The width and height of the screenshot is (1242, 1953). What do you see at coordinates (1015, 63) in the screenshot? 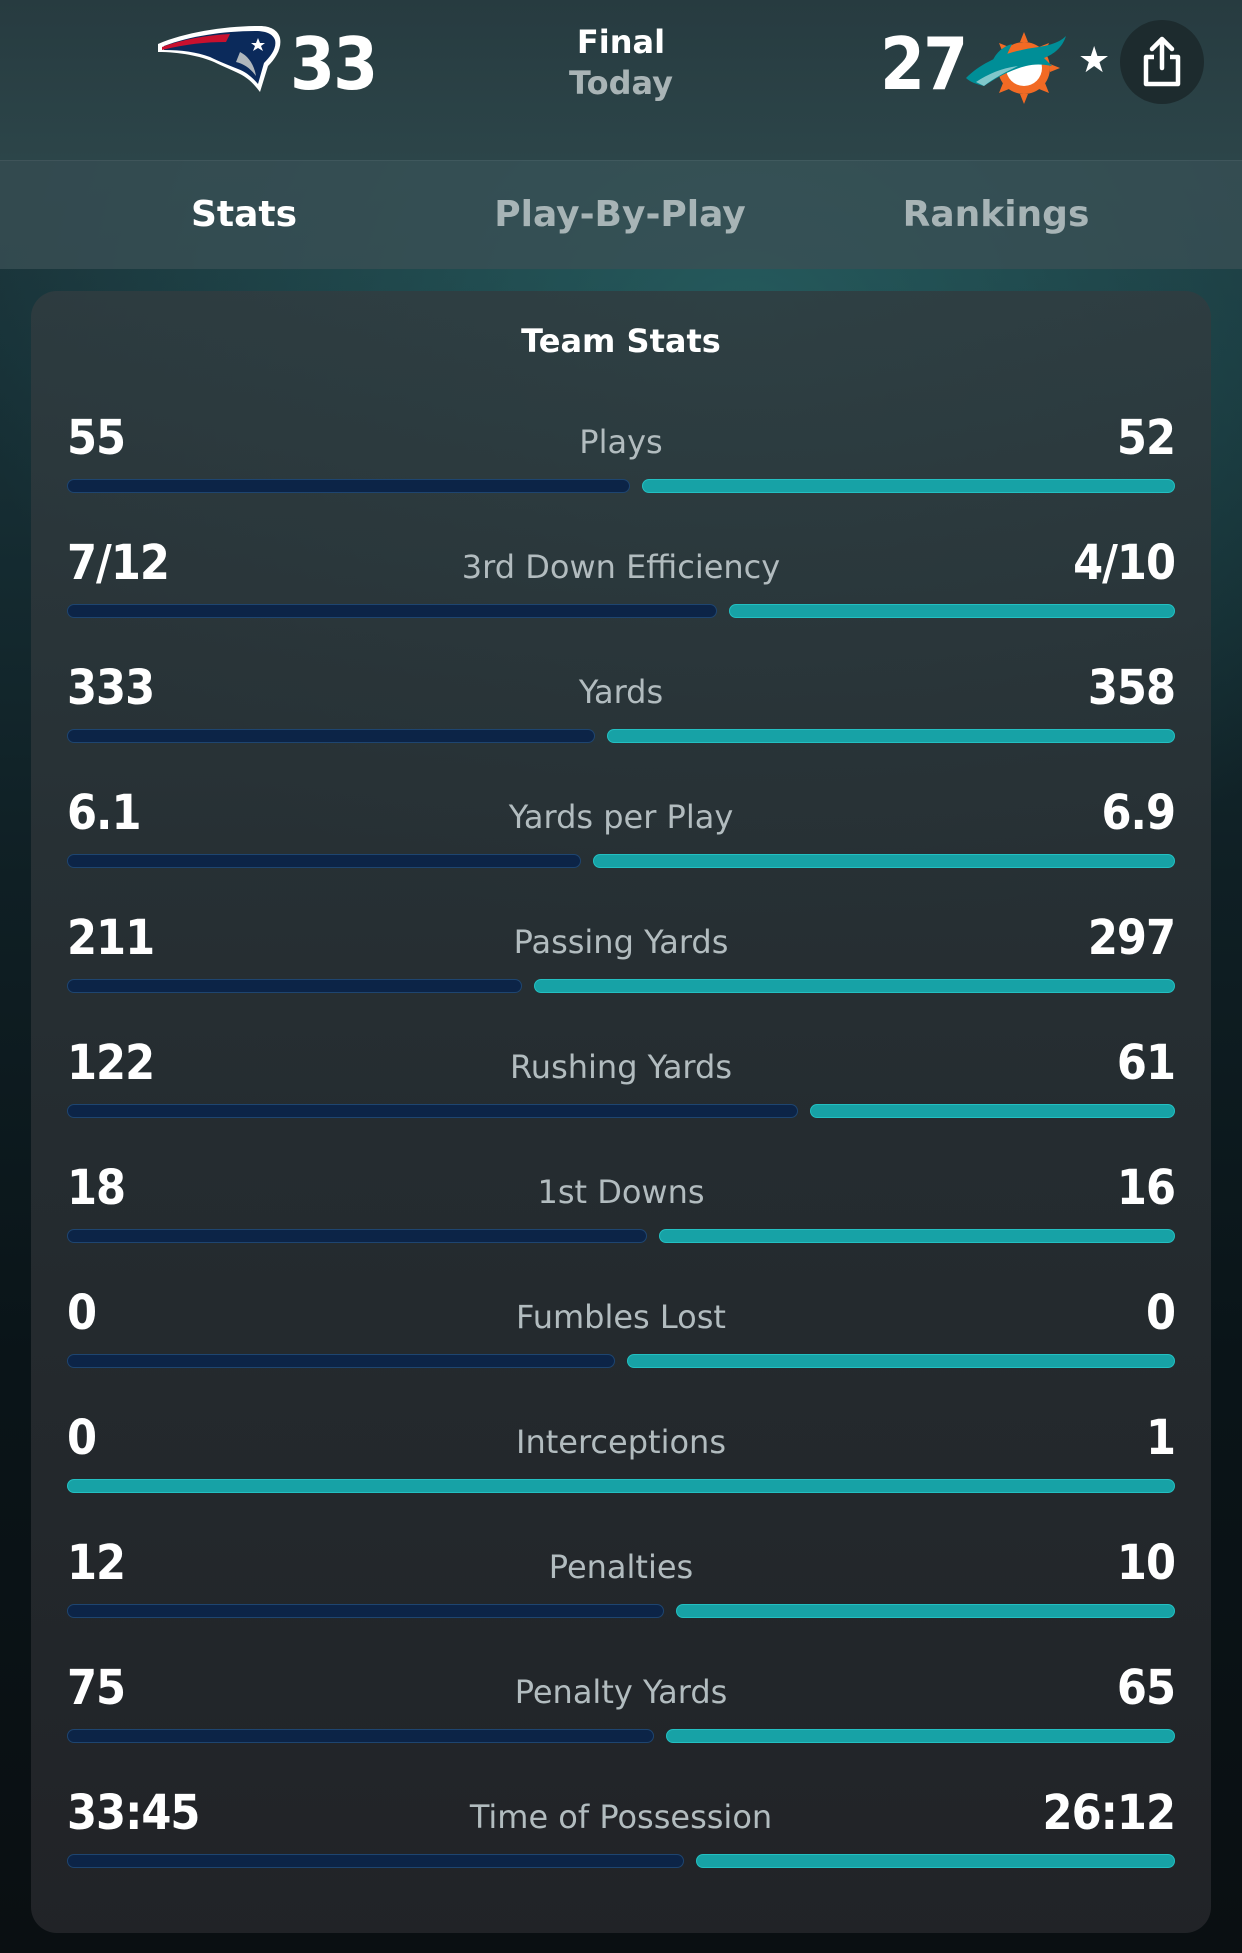
I see `dolphins-logo-icon` at bounding box center [1015, 63].